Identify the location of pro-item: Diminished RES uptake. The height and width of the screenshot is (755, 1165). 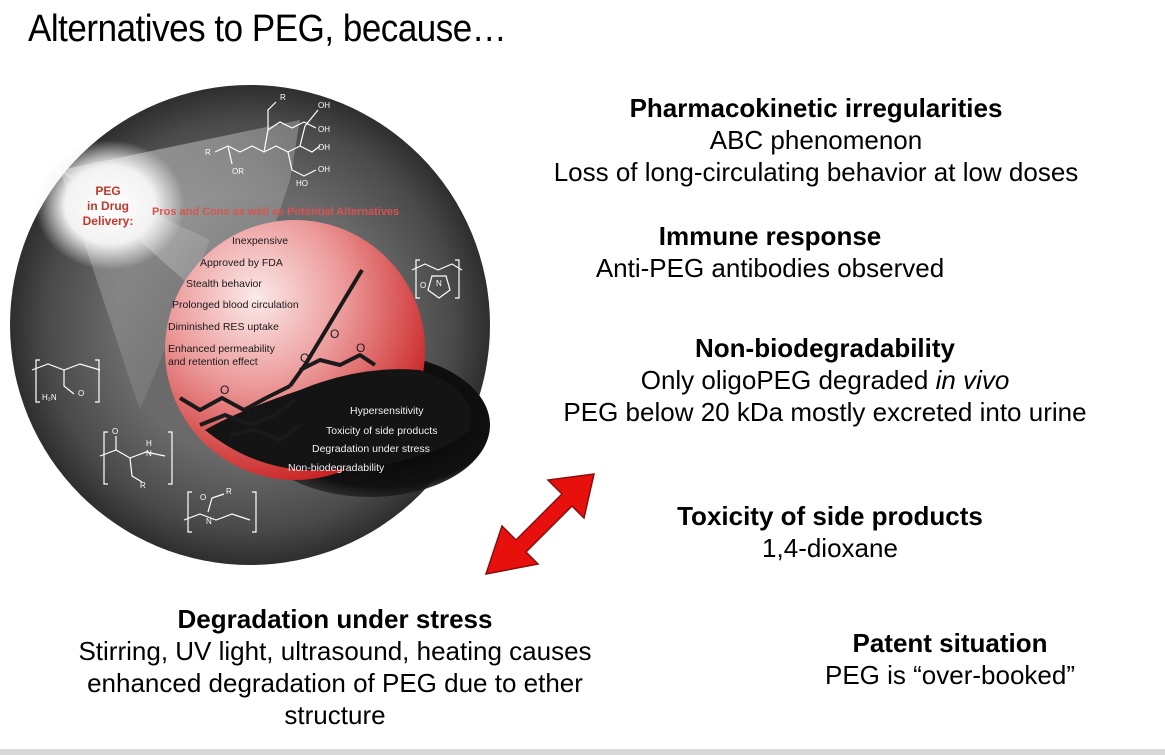
(223, 327).